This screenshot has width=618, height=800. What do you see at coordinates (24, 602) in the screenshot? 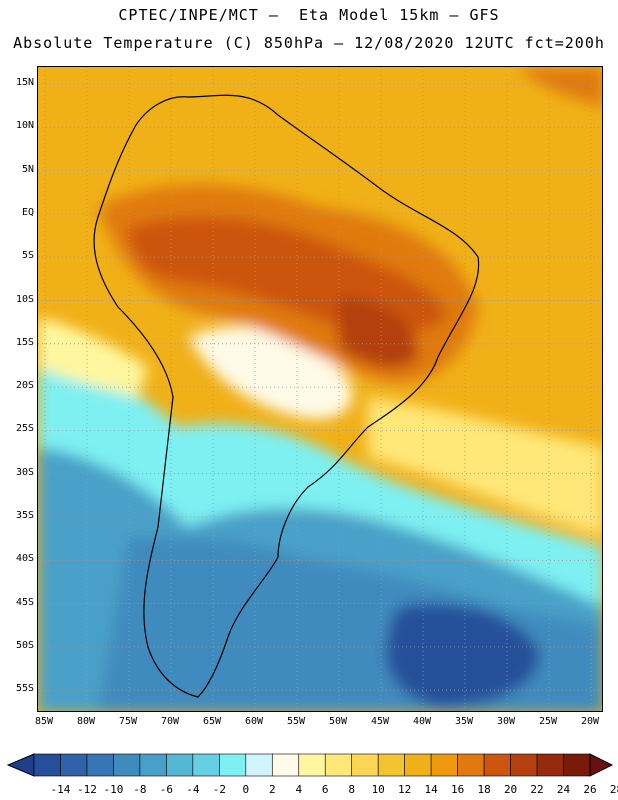
I see `lat-label-45s: 45S` at bounding box center [24, 602].